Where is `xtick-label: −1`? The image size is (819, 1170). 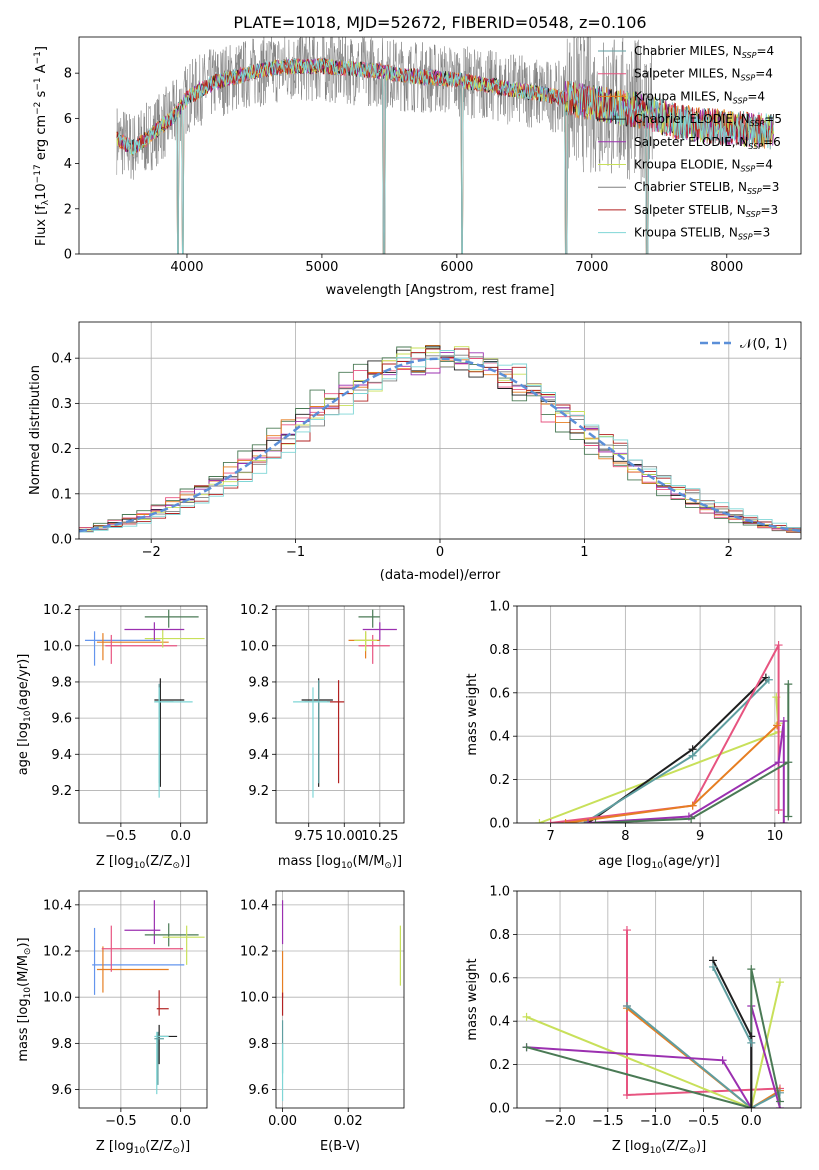 xtick-label: −1 is located at coordinates (295, 552).